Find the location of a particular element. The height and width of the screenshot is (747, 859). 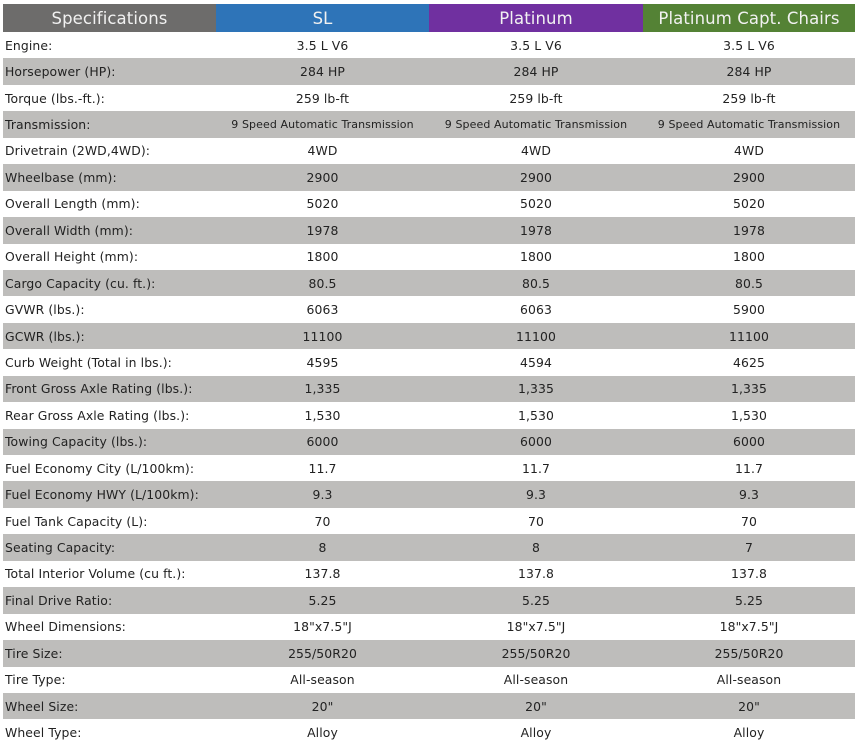

value-platinum: 11.7 is located at coordinates (536, 468).